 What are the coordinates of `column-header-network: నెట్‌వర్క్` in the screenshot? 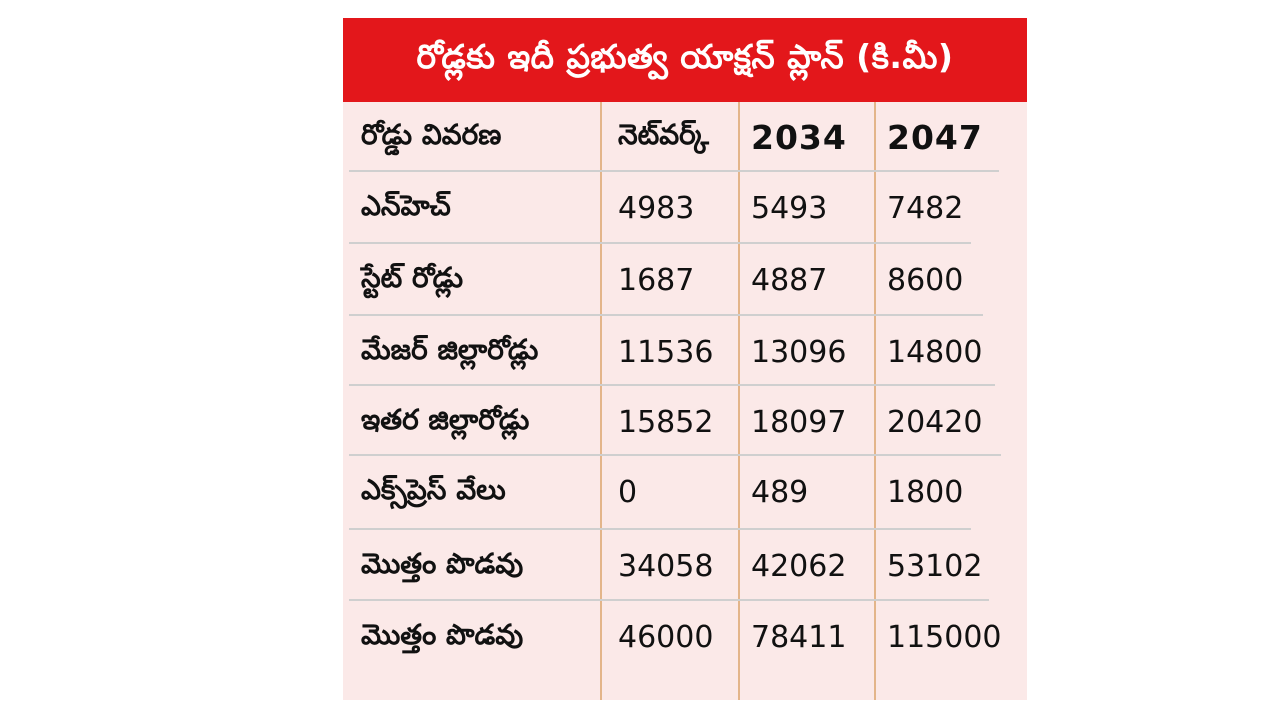 It's located at (663, 134).